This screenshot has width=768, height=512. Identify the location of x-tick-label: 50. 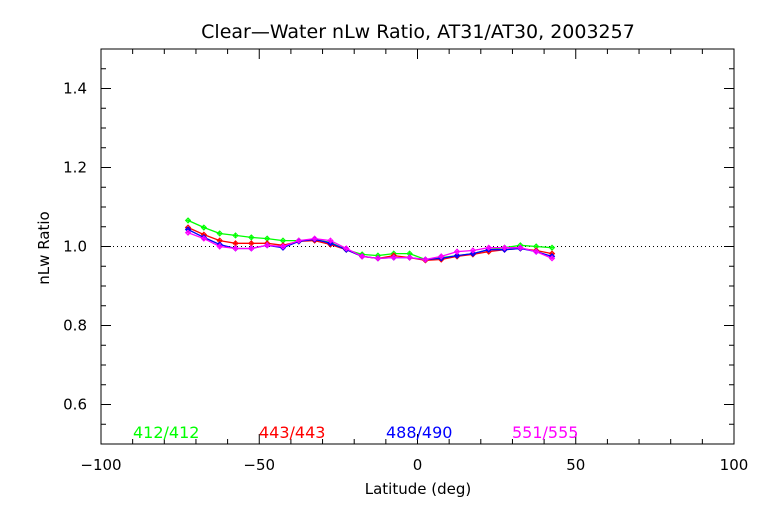
(575, 465).